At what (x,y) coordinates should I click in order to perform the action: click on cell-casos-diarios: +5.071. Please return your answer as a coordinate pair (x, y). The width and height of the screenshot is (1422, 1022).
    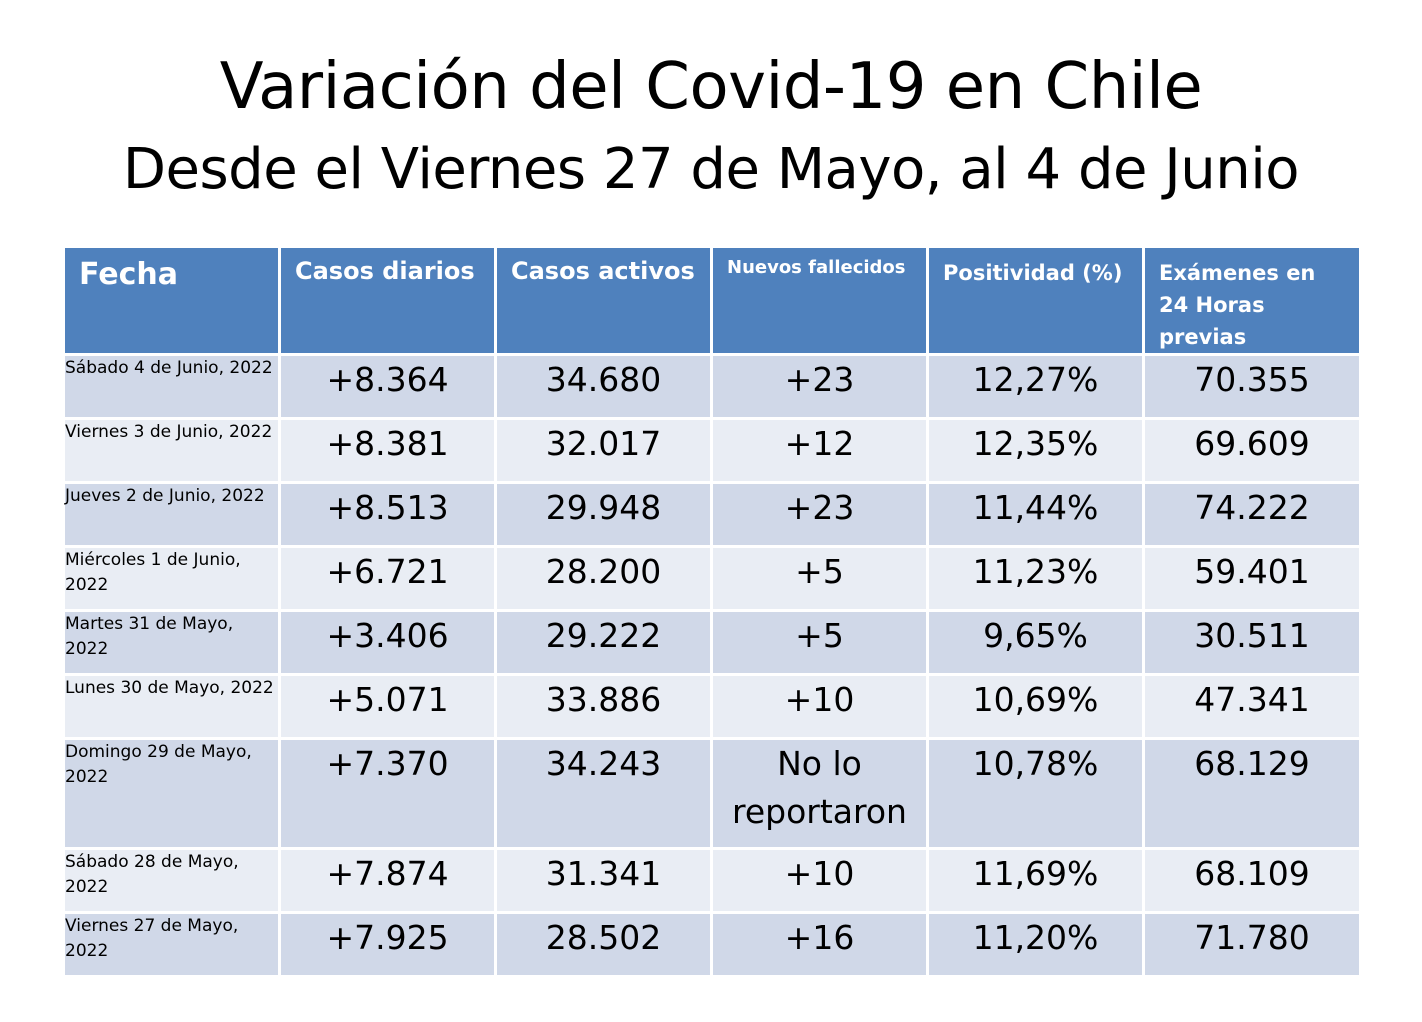
    Looking at the image, I should click on (387, 706).